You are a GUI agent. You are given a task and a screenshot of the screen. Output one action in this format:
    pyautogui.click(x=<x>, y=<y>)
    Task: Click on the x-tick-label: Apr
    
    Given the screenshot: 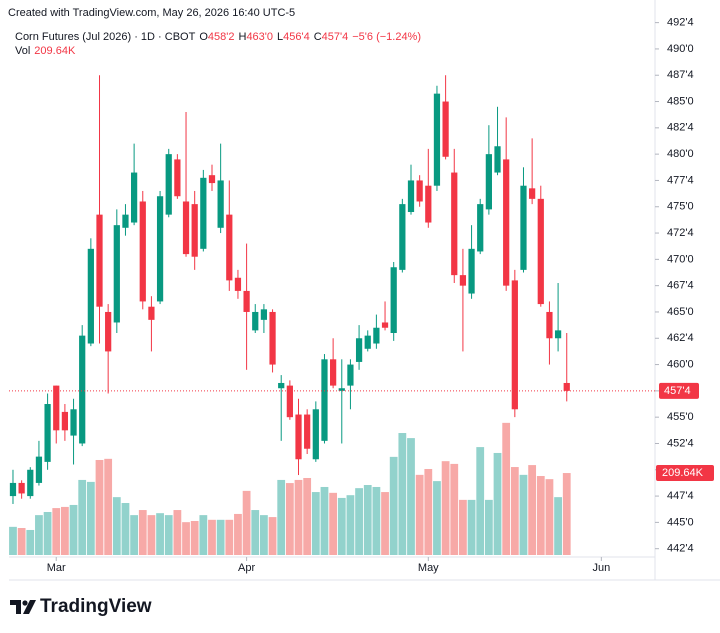 What is the action you would take?
    pyautogui.click(x=246, y=568)
    